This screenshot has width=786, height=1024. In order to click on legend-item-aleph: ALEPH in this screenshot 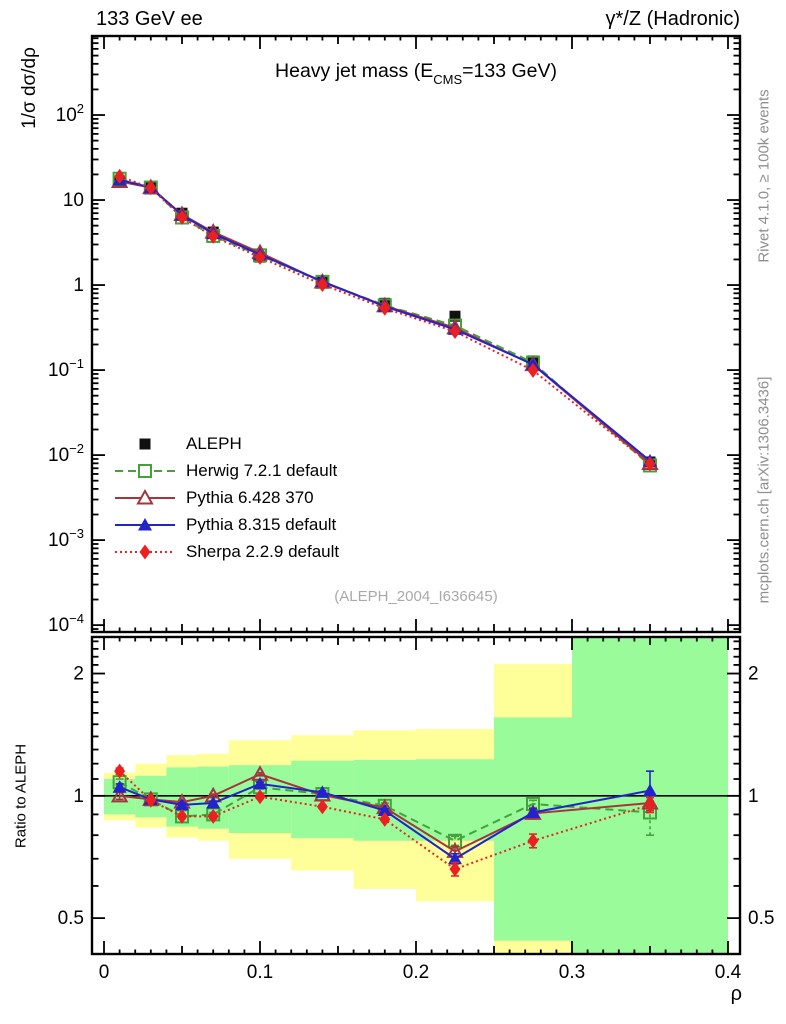, I will do `click(226, 443)`.